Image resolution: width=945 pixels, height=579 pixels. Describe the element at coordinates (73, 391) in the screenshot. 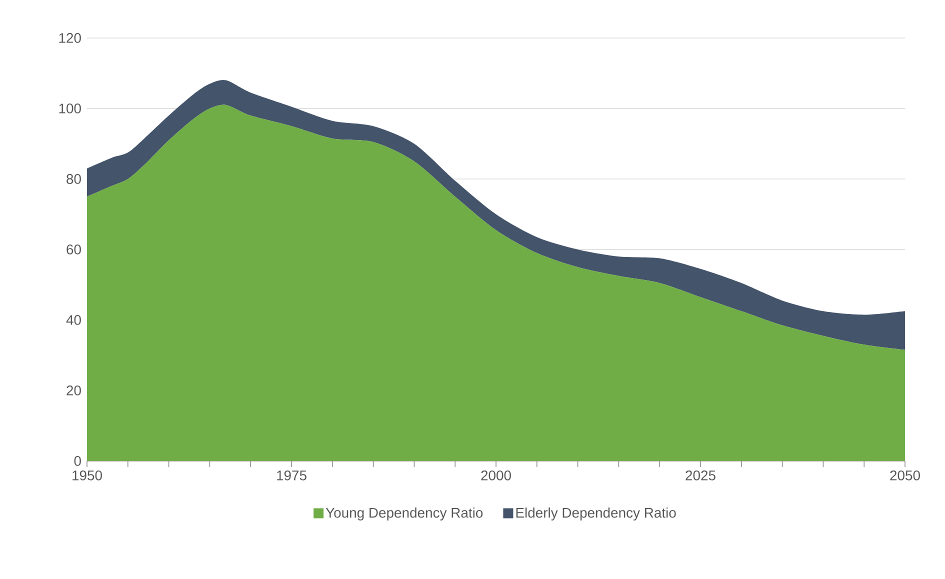

I see `y-tick-label: 20` at that location.